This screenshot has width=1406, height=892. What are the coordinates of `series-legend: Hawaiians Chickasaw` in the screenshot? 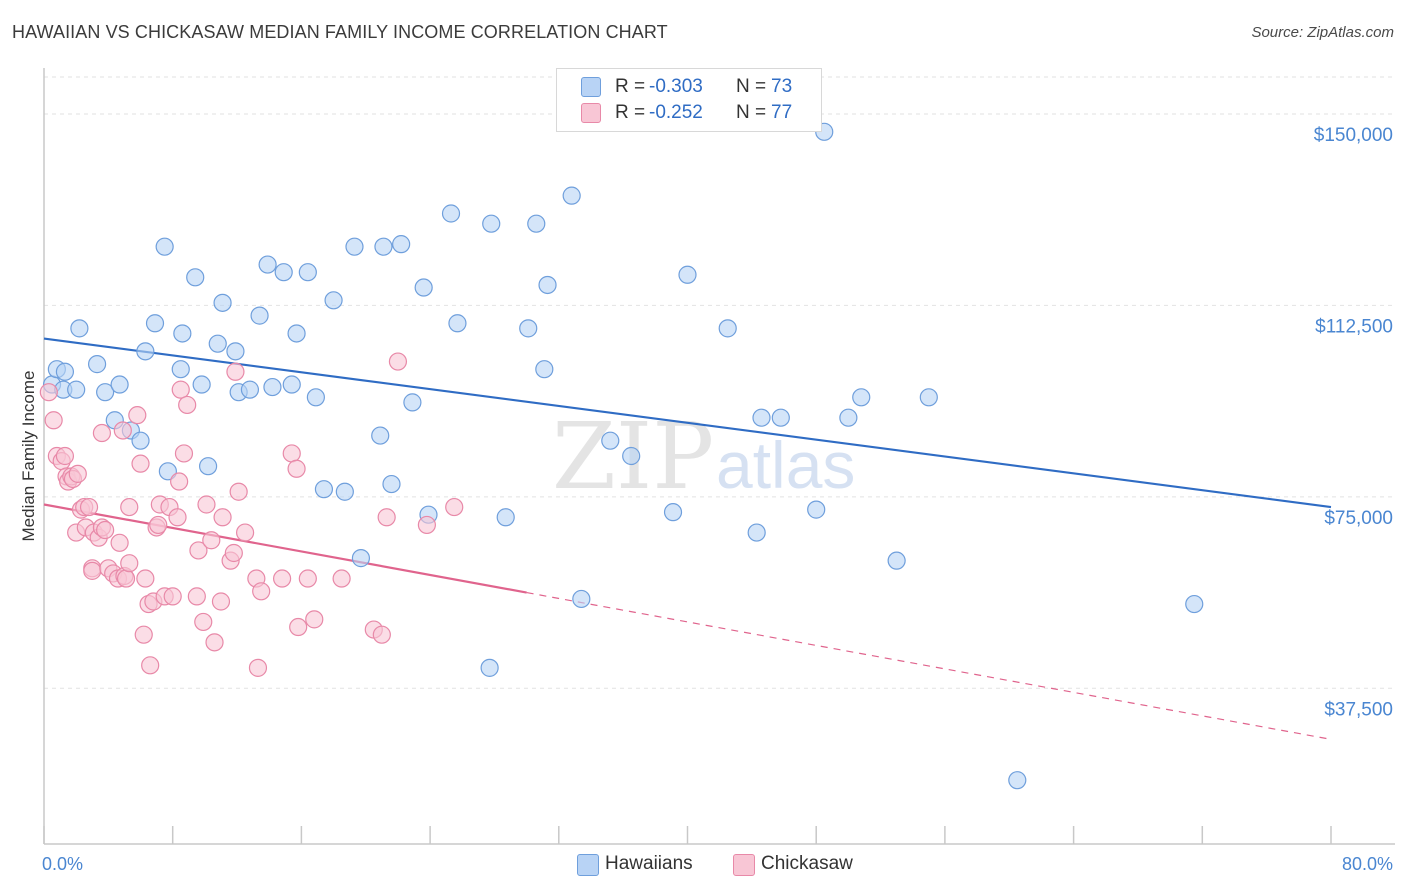 It's located at (703, 865).